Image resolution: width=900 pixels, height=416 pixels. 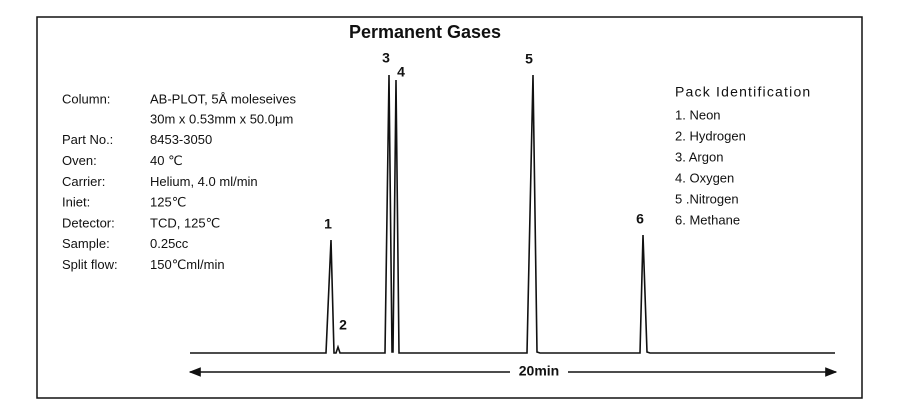 What do you see at coordinates (343, 325) in the screenshot?
I see `peak-label: 2` at bounding box center [343, 325].